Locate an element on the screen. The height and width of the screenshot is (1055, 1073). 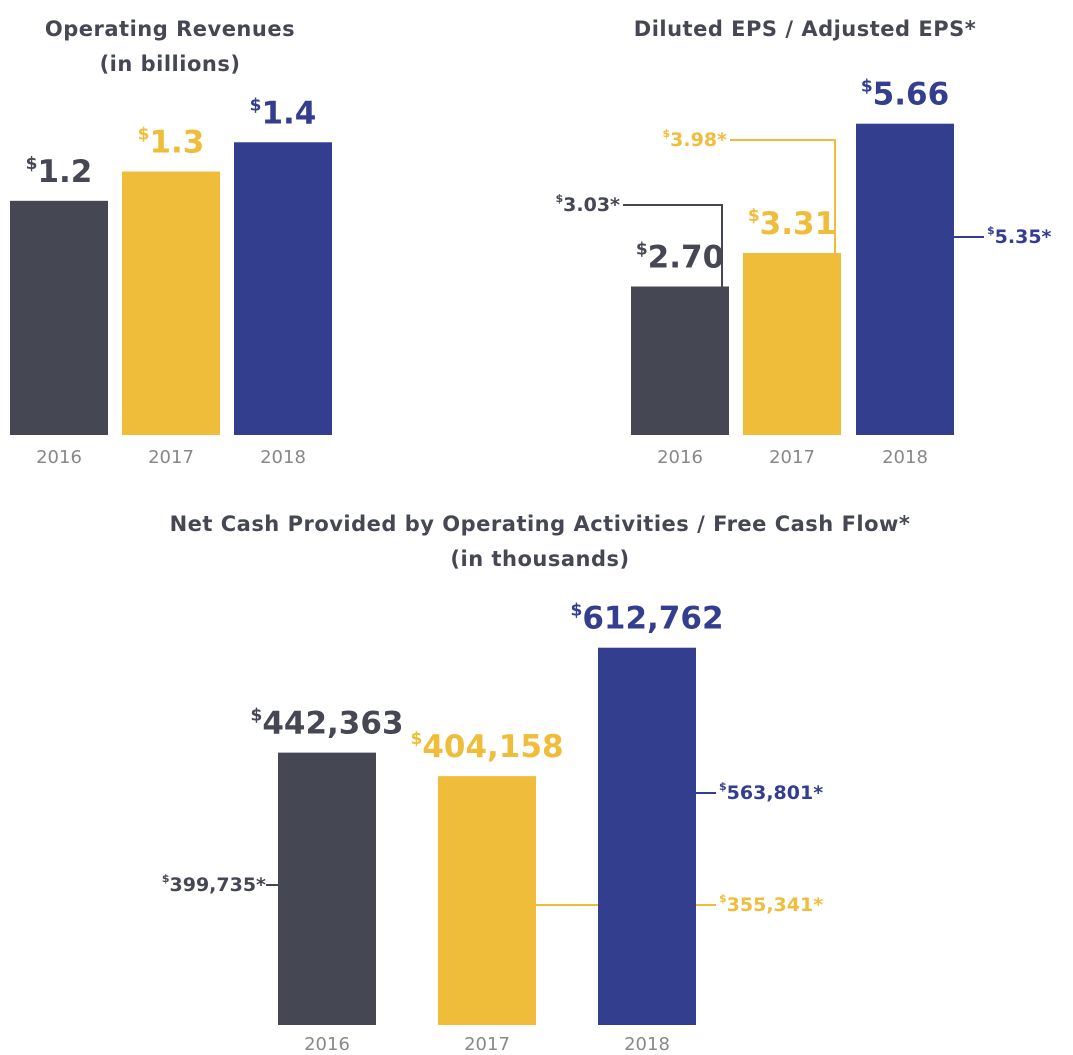
chart-subtitle: (in billions) is located at coordinates (170, 64).